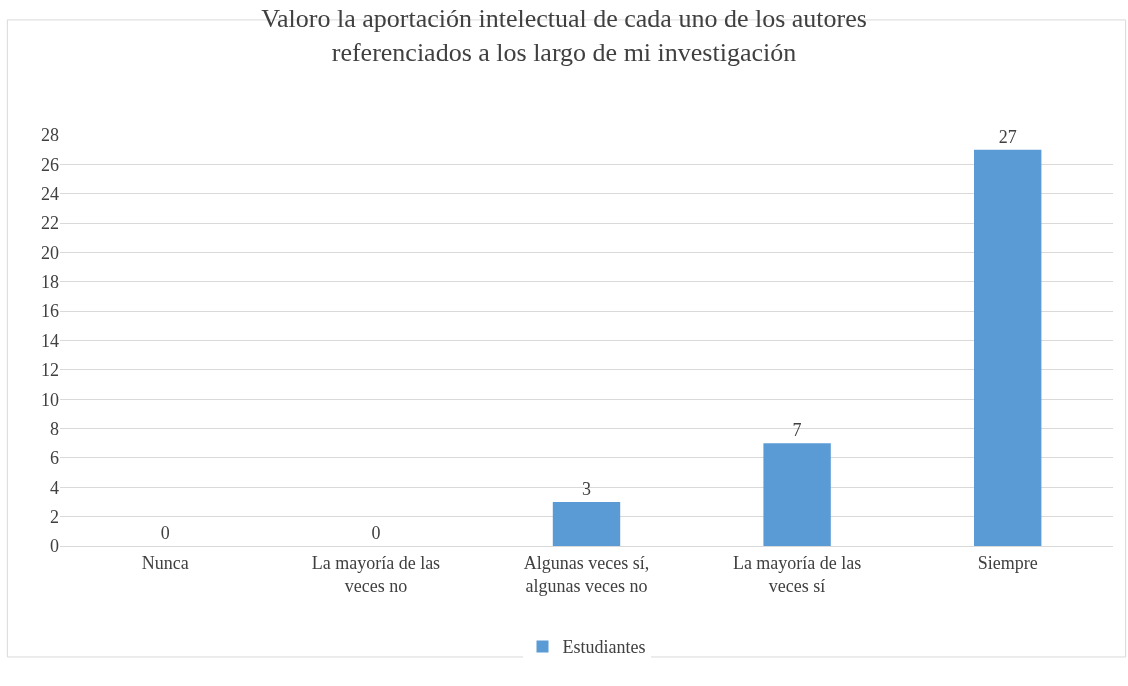  Describe the element at coordinates (54, 458) in the screenshot. I see `y-tick-label: 6` at that location.